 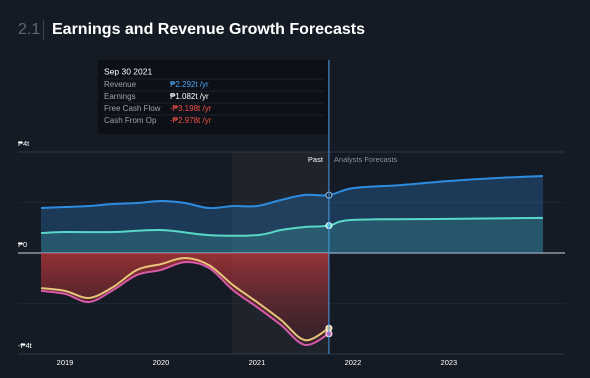 What do you see at coordinates (257, 362) in the screenshot?
I see `x-tick-label: 2021` at bounding box center [257, 362].